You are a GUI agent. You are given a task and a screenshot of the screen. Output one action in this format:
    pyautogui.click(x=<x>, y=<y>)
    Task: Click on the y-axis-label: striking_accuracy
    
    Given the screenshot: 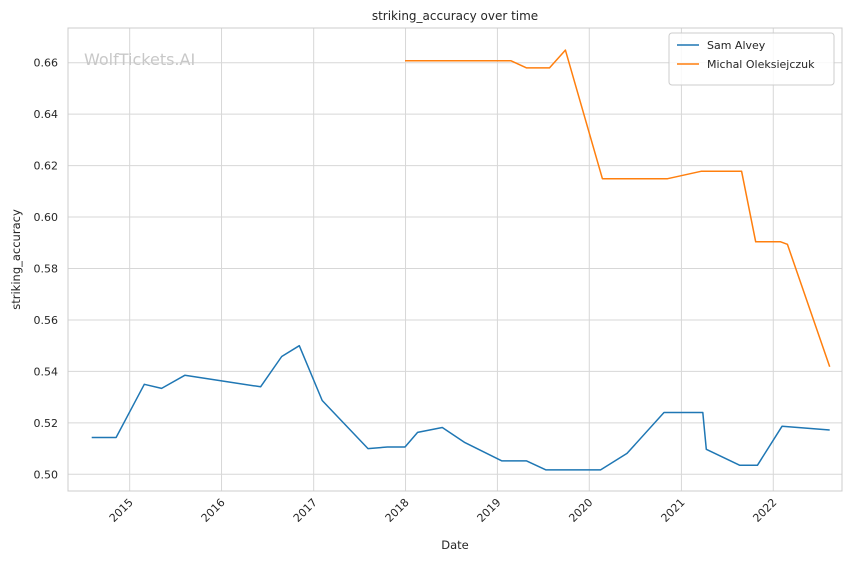 What is the action you would take?
    pyautogui.click(x=16, y=259)
    